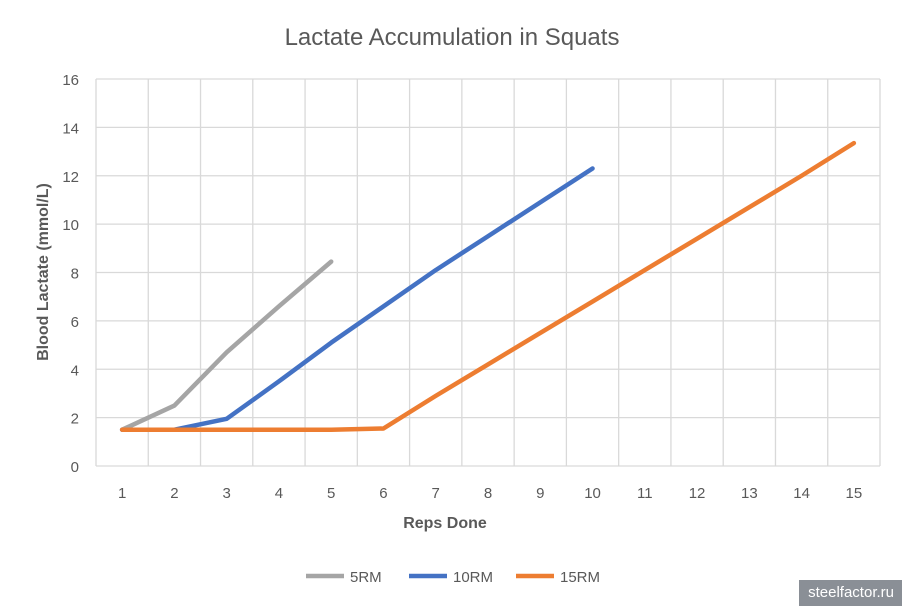 Image resolution: width=902 pixels, height=606 pixels. What do you see at coordinates (331, 493) in the screenshot?
I see `x-tick-label: 5` at bounding box center [331, 493].